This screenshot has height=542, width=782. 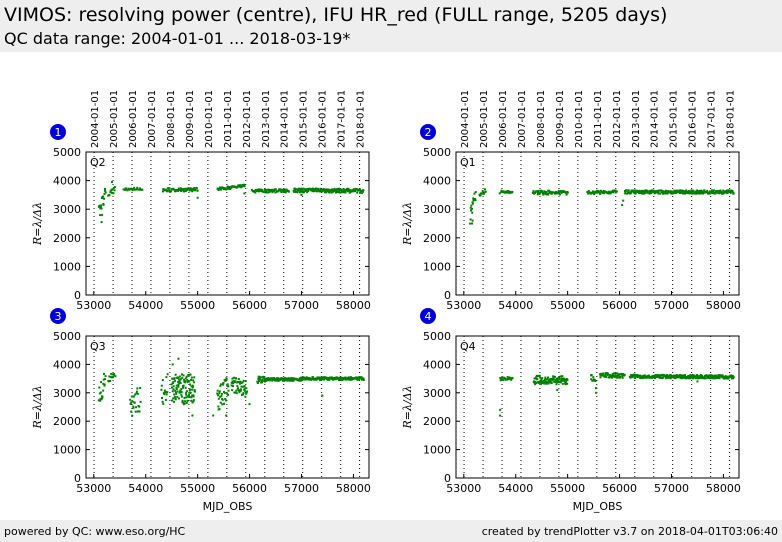 I want to click on y-tick-label: 2000, so click(x=67, y=421).